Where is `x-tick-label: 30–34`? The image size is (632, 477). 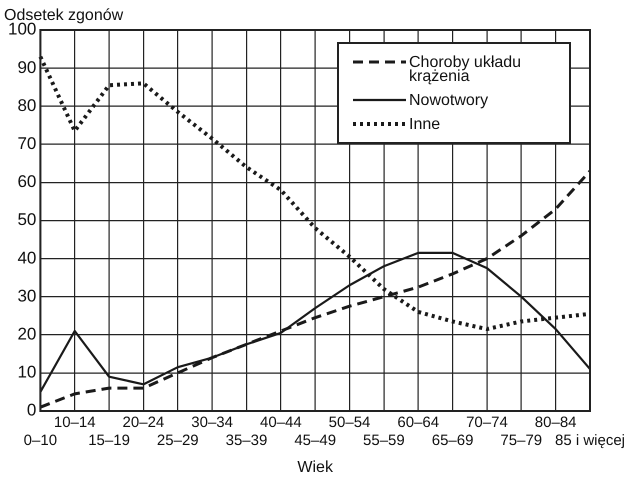 x-tick-label: 30–34 is located at coordinates (212, 423).